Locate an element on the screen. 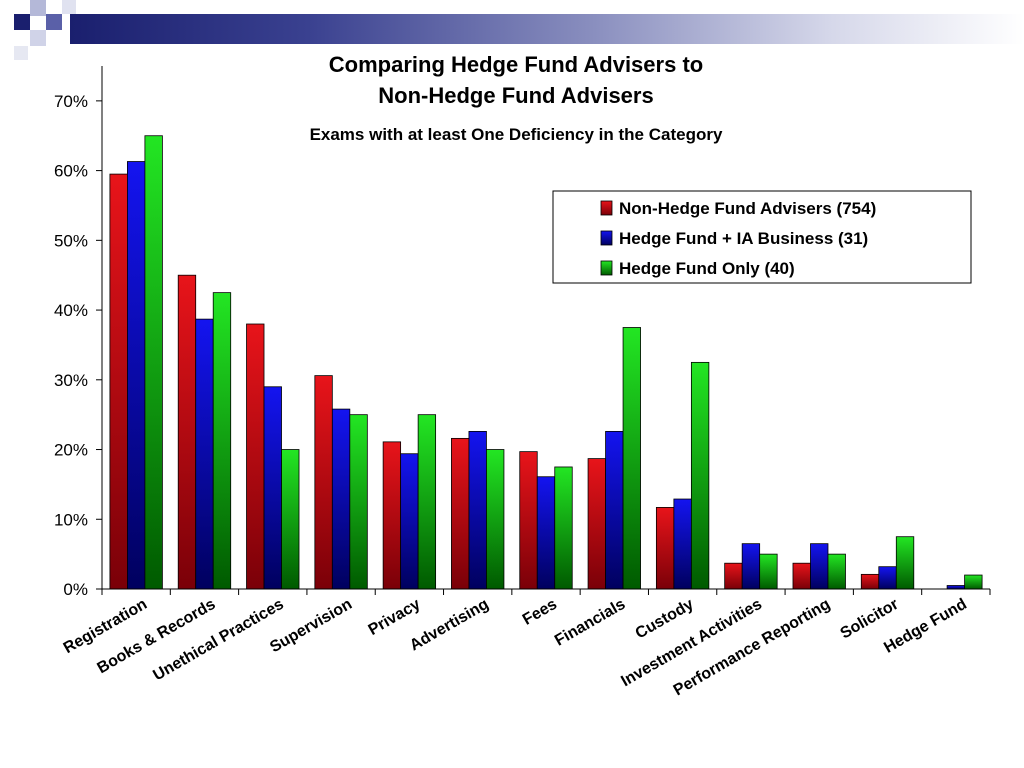 The height and width of the screenshot is (768, 1024). y-tick-label: 10% is located at coordinates (71, 519).